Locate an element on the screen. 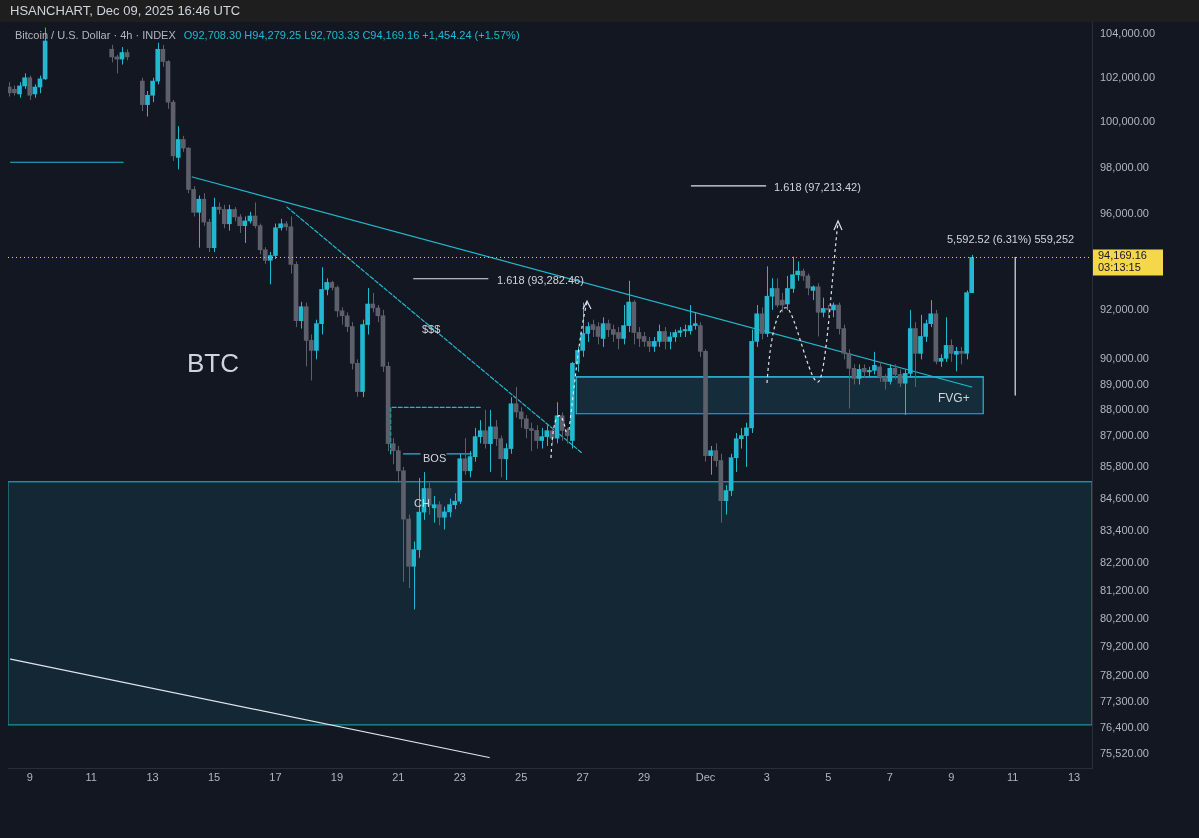  x-tick-label: 15 is located at coordinates (214, 776).